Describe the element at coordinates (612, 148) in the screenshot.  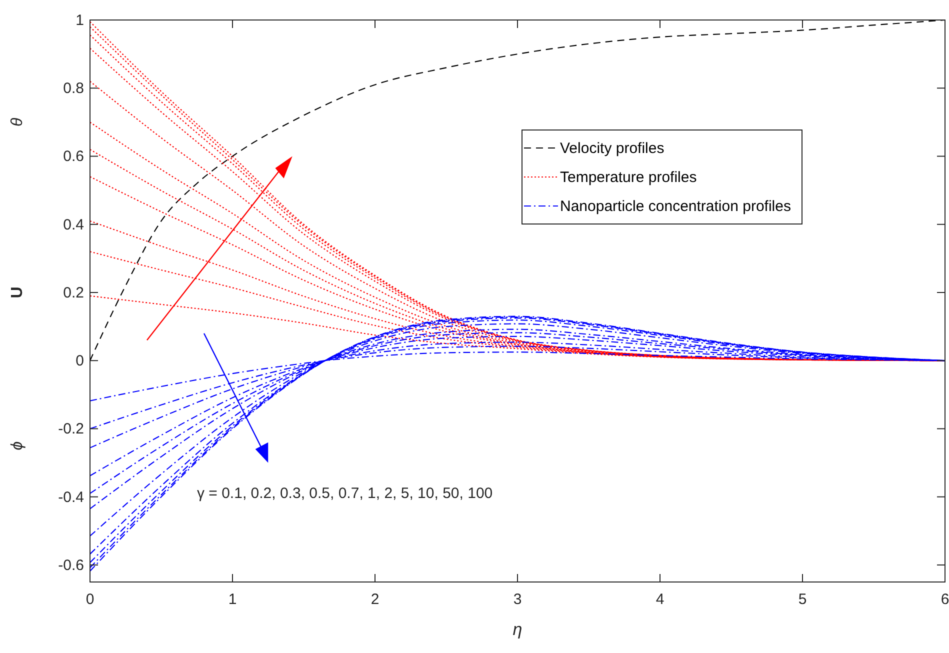
I see `legend-label: Velocity profiles` at that location.